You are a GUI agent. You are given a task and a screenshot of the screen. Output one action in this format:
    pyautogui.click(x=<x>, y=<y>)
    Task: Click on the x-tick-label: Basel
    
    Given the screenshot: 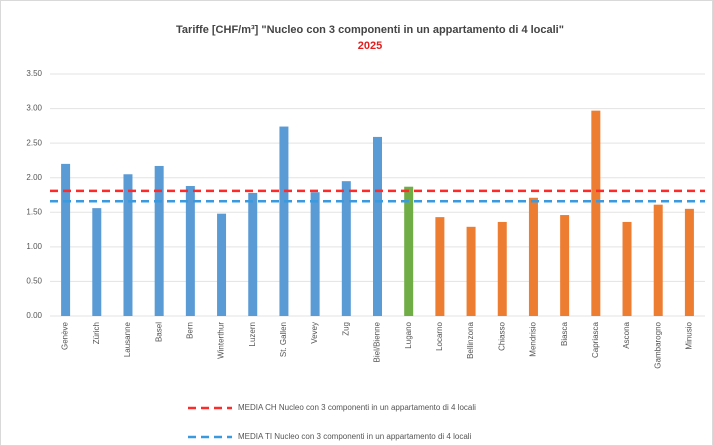 What is the action you would take?
    pyautogui.click(x=158, y=332)
    